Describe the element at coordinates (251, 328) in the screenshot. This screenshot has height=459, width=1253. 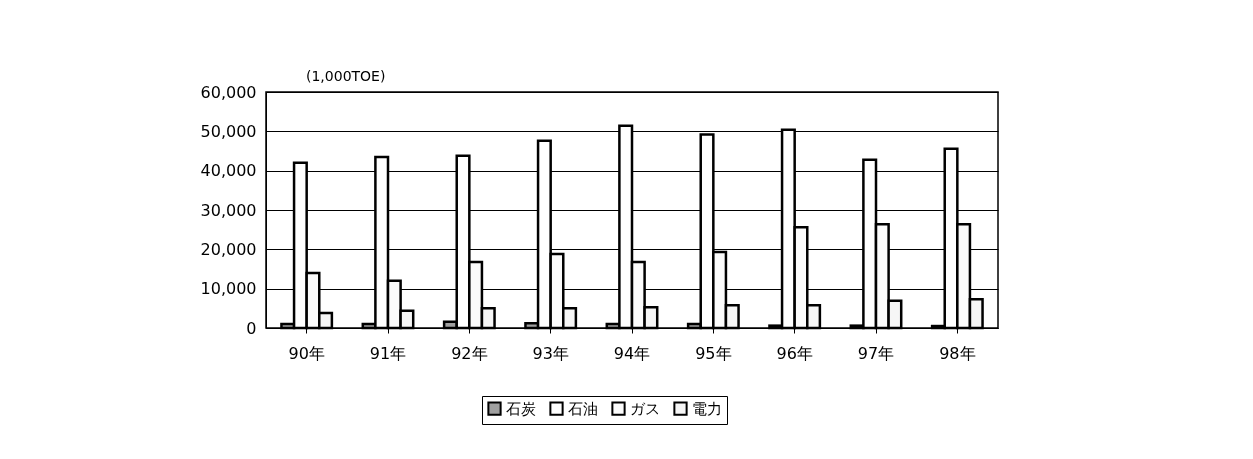
I see `y-tick-label: 0` at that location.